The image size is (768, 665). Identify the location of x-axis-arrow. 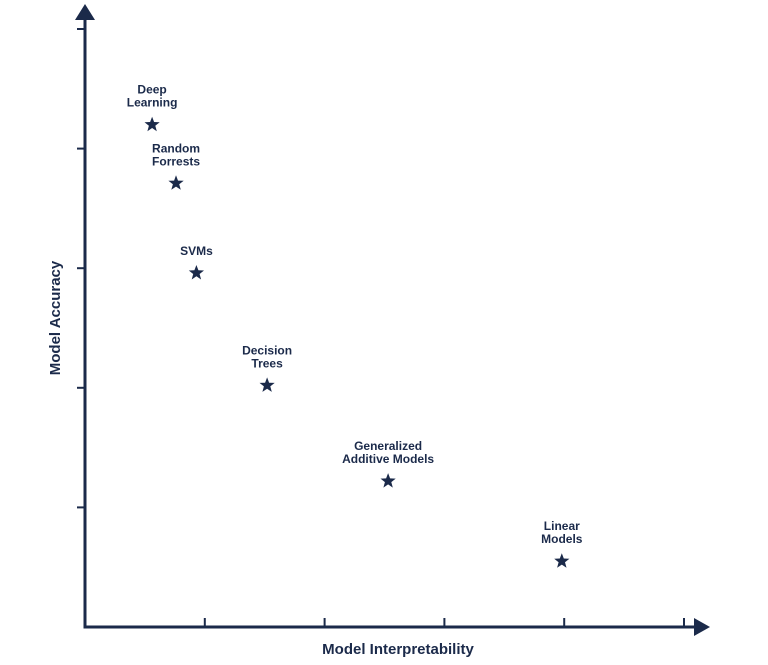
(702, 627).